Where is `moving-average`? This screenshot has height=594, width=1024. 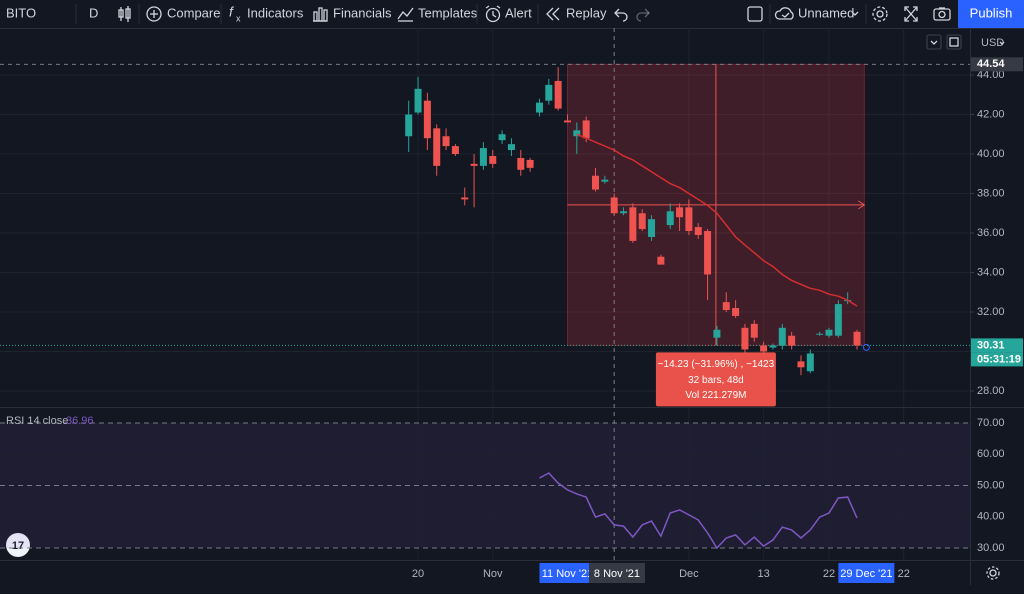 moving-average is located at coordinates (717, 220).